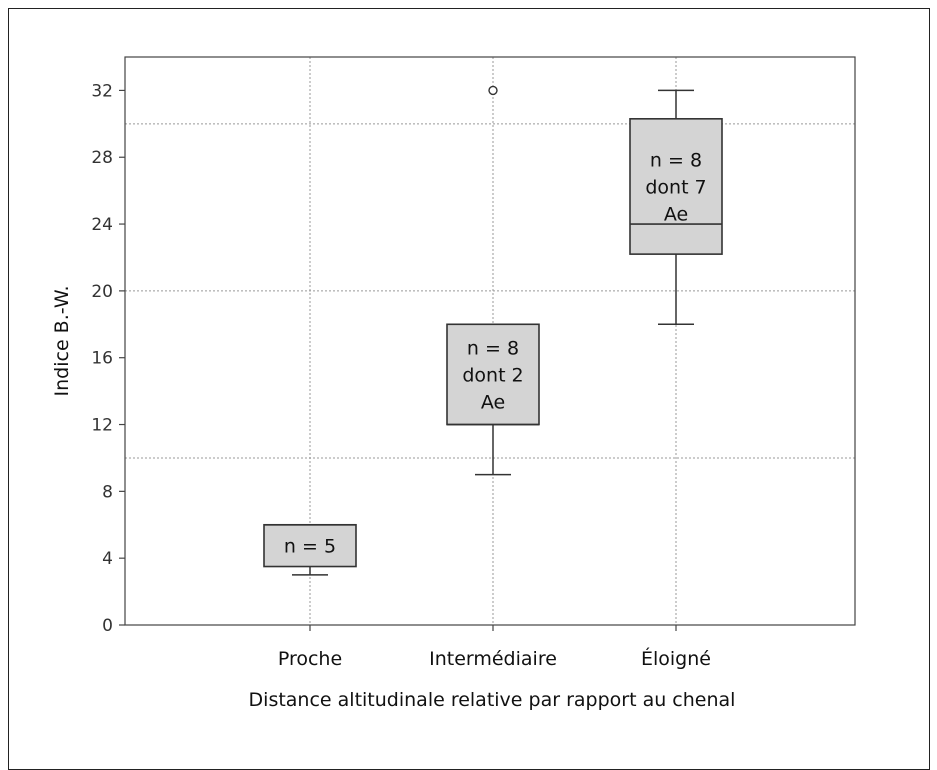  I want to click on box-group: n = 8 dont 7 Ae, so click(676, 207).